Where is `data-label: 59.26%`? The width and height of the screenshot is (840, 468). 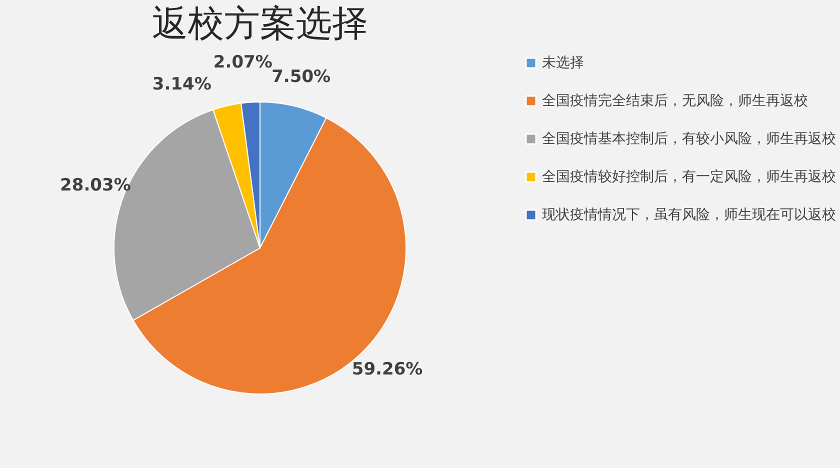 data-label: 59.26% is located at coordinates (387, 370).